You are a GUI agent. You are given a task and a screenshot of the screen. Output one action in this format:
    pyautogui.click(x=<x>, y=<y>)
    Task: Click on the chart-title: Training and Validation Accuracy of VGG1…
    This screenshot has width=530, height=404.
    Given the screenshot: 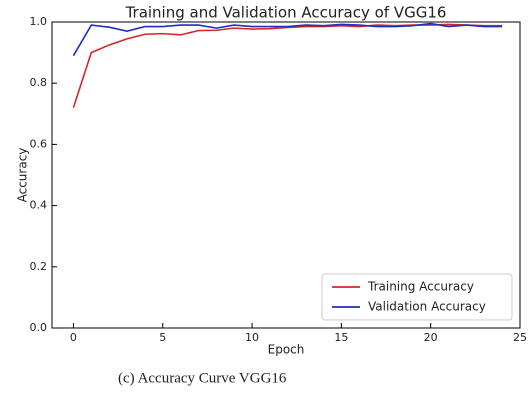 What is the action you would take?
    pyautogui.click(x=286, y=13)
    